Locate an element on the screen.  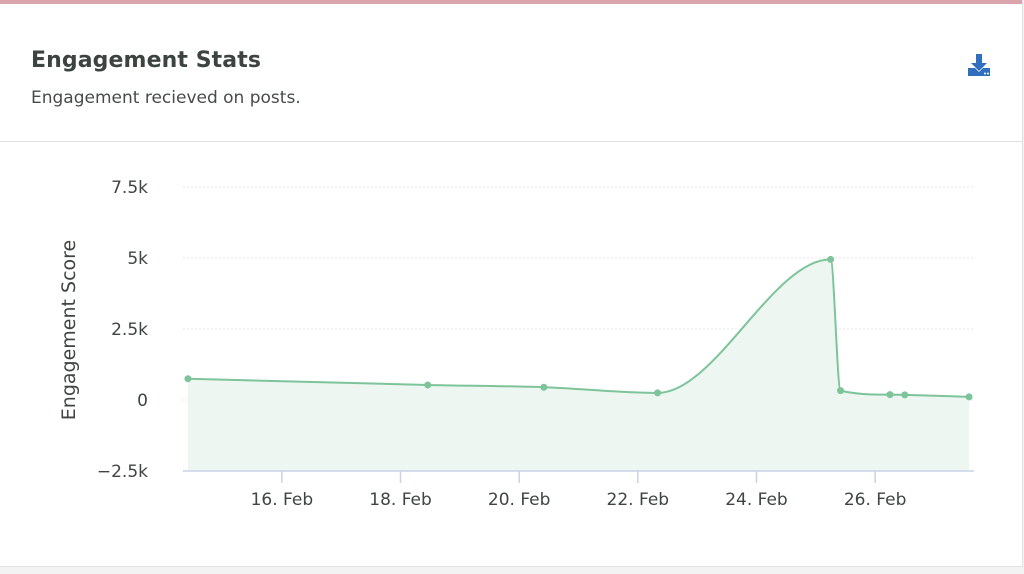
y-tick-label: 5k is located at coordinates (137, 259).